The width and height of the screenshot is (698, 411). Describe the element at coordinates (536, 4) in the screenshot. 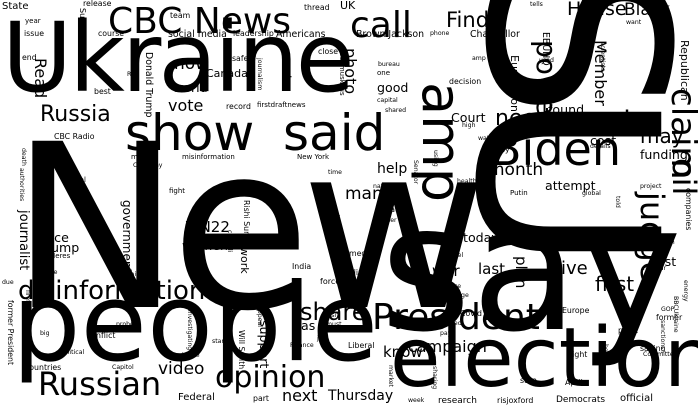

I see `word-tells: tells` at that location.